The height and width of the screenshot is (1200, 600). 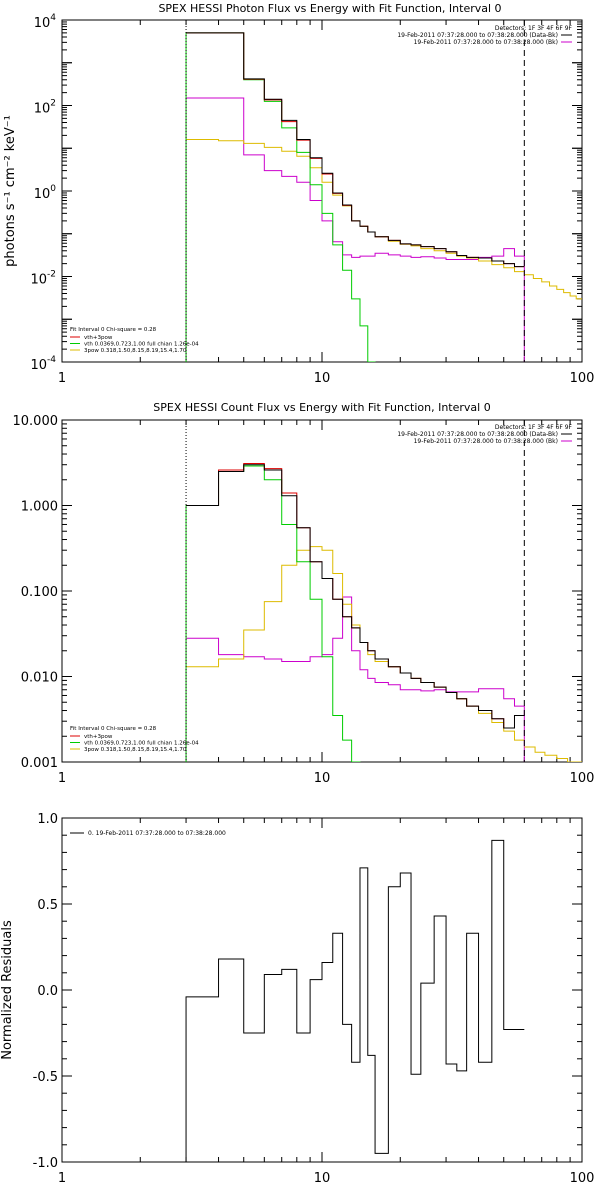 What do you see at coordinates (39, 592) in the screenshot?
I see `y-tick-label: 0.100` at bounding box center [39, 592].